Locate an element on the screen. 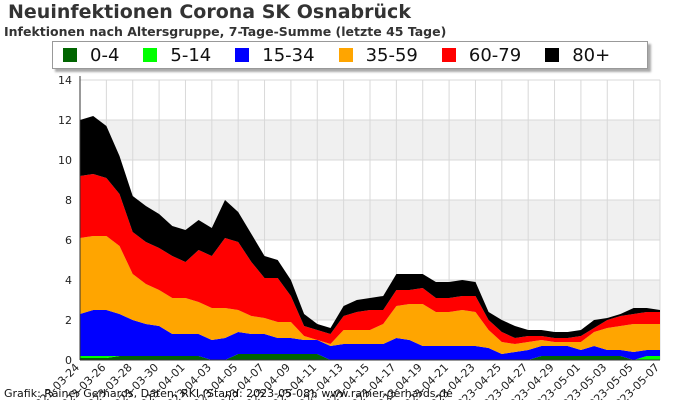 The width and height of the screenshot is (700, 400). chart-title: Neuinfektionen Corona SK Osnabrück is located at coordinates (209, 12).